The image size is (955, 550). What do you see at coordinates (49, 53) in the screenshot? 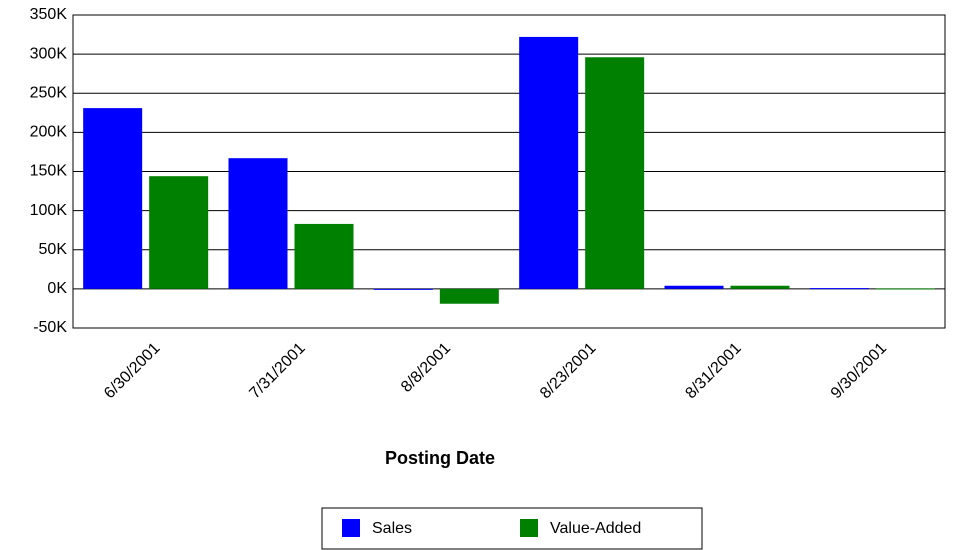
I see `y-tick-label: 300K` at bounding box center [49, 53].